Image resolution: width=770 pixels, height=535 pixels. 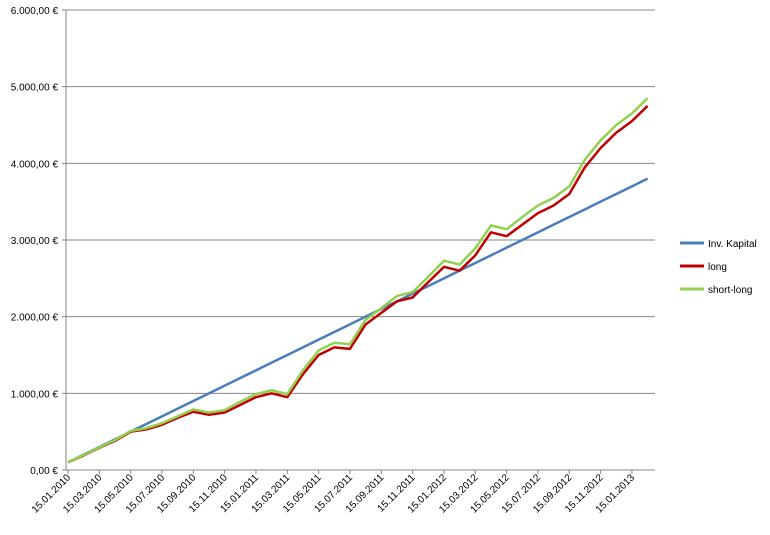 I want to click on legend-label: short-long, so click(x=730, y=290).